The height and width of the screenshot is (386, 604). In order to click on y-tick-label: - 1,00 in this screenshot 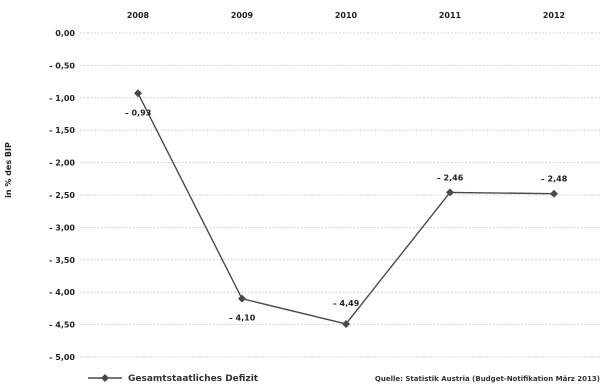, I will do `click(62, 98)`.